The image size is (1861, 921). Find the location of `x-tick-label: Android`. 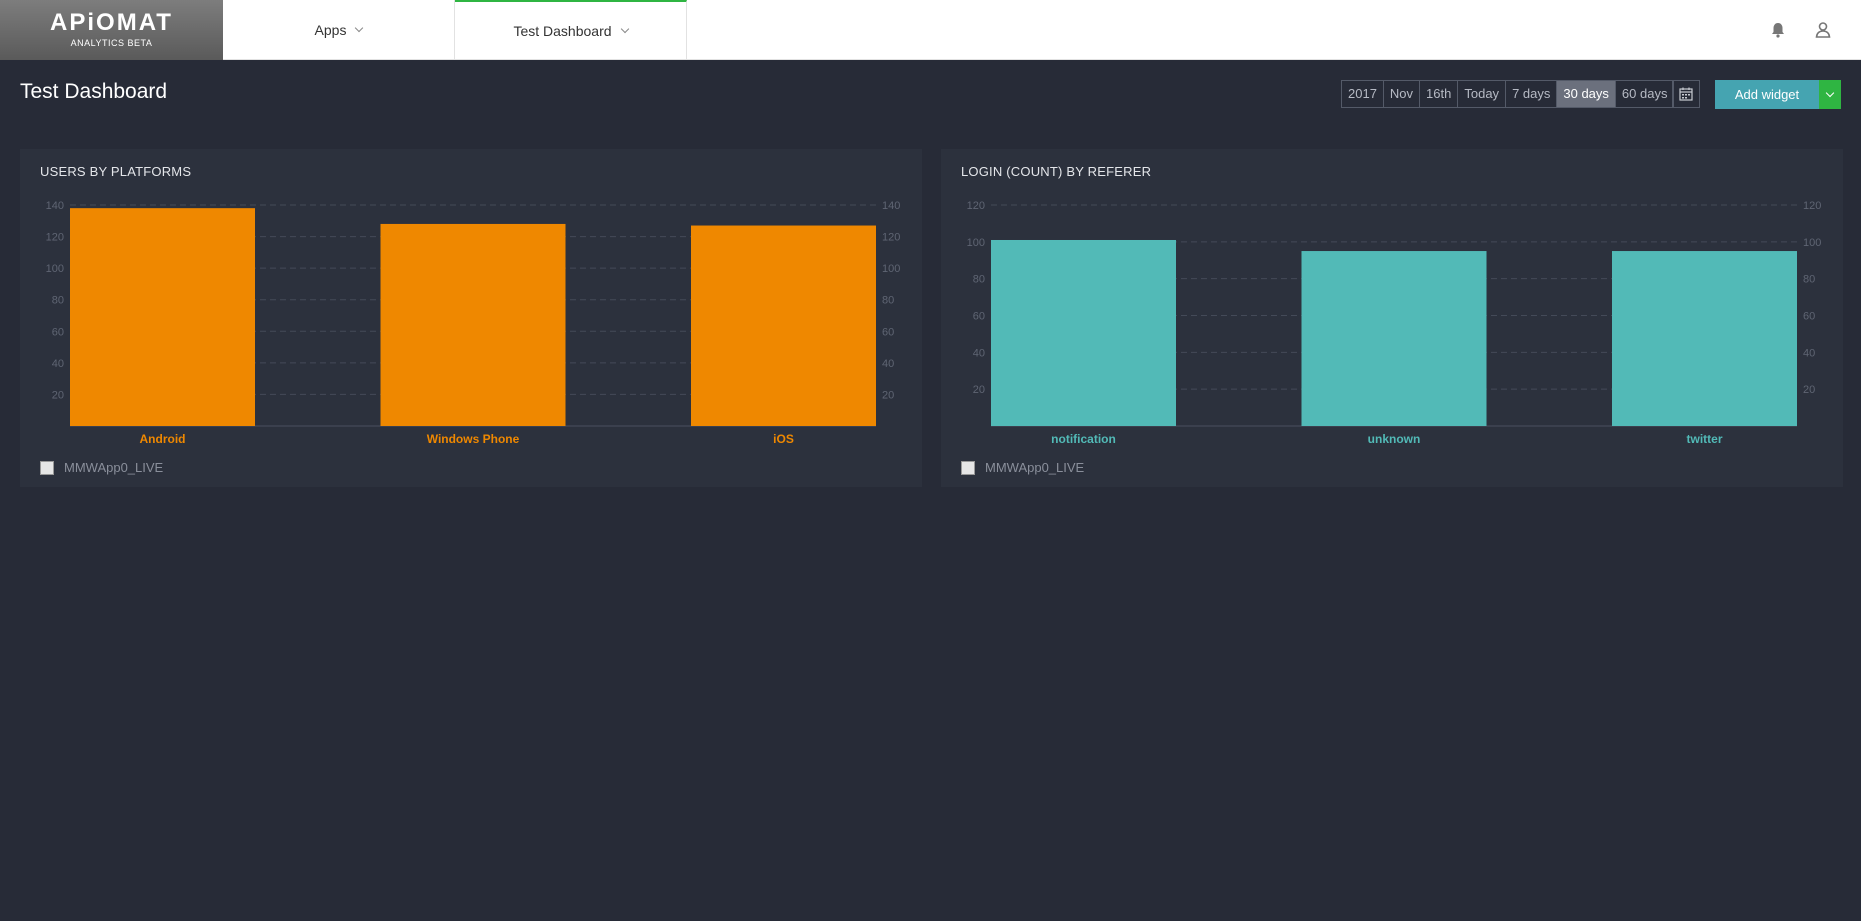

x-tick-label: Android is located at coordinates (163, 439).